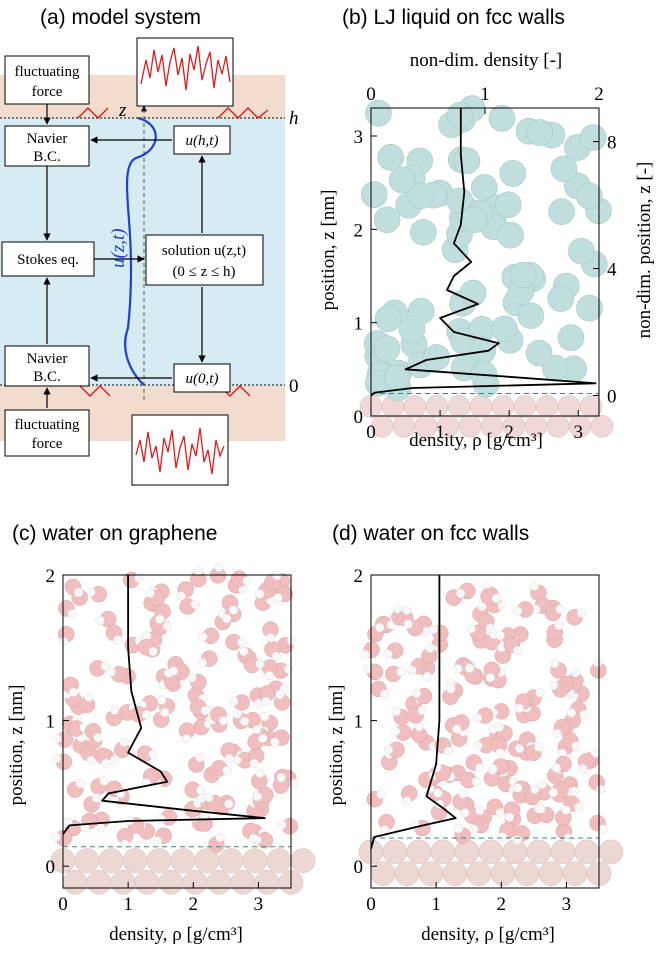 The width and height of the screenshot is (657, 954). What do you see at coordinates (203, 272) in the screenshot?
I see `solution-line2: (0 ≤ z ≤ h)` at bounding box center [203, 272].